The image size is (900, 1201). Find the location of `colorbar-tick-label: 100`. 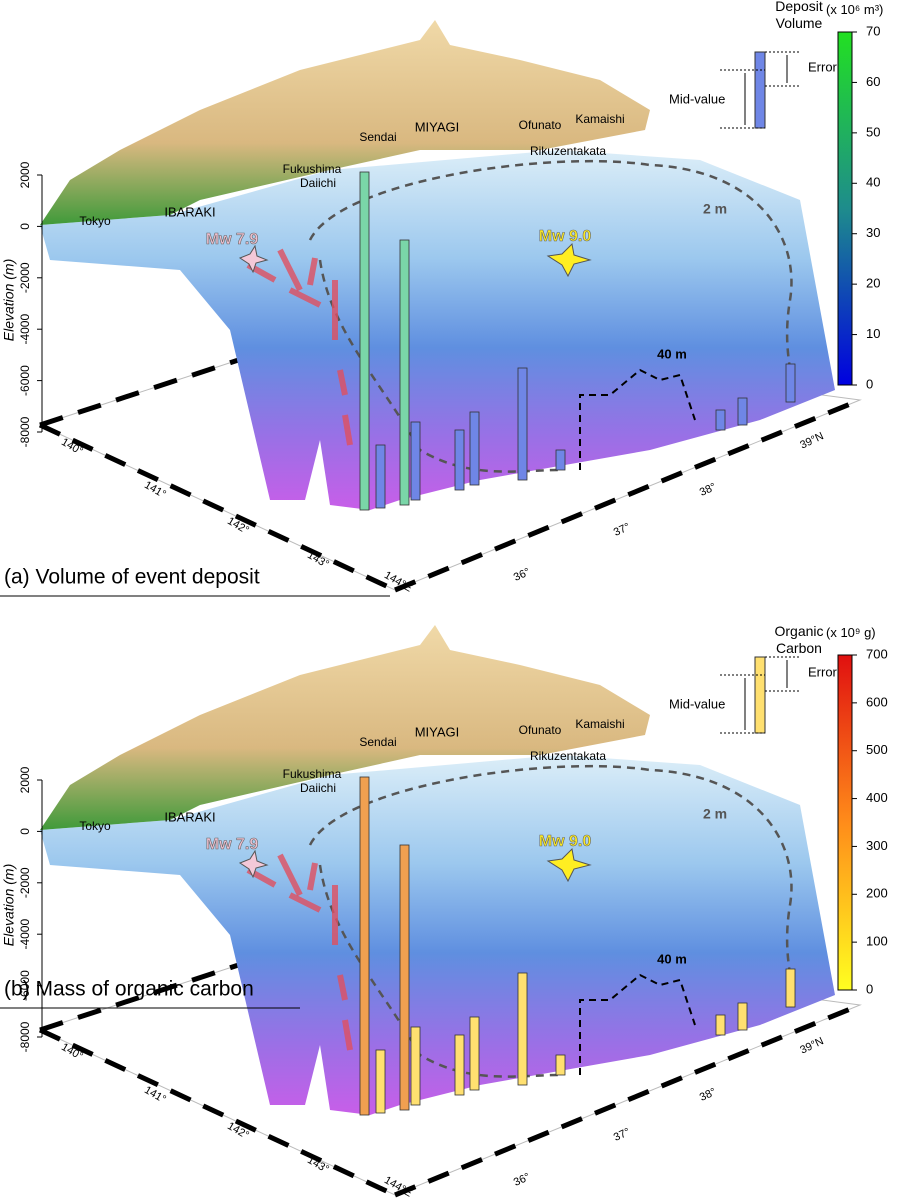

colorbar-tick-label: 100 is located at coordinates (877, 941).